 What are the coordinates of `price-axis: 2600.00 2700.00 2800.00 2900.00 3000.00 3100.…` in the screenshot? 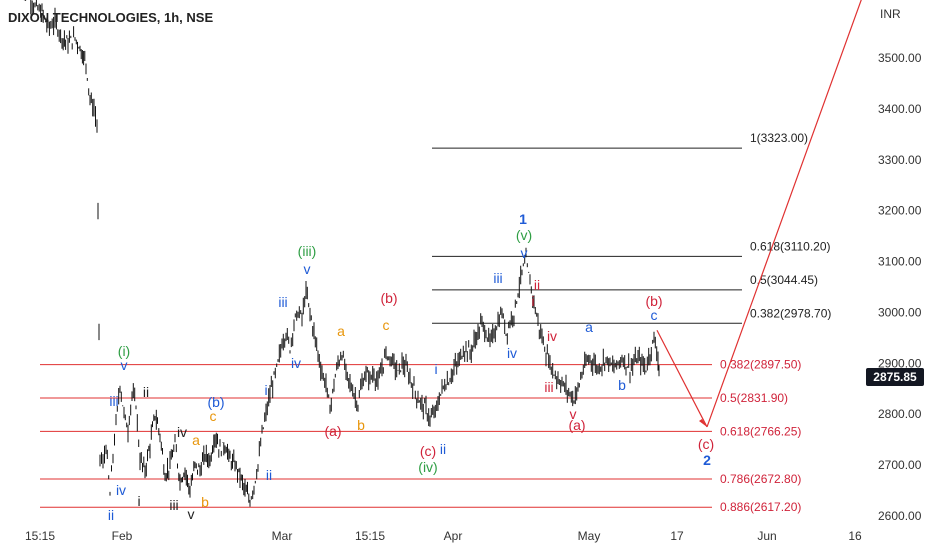 It's located at (900, 287).